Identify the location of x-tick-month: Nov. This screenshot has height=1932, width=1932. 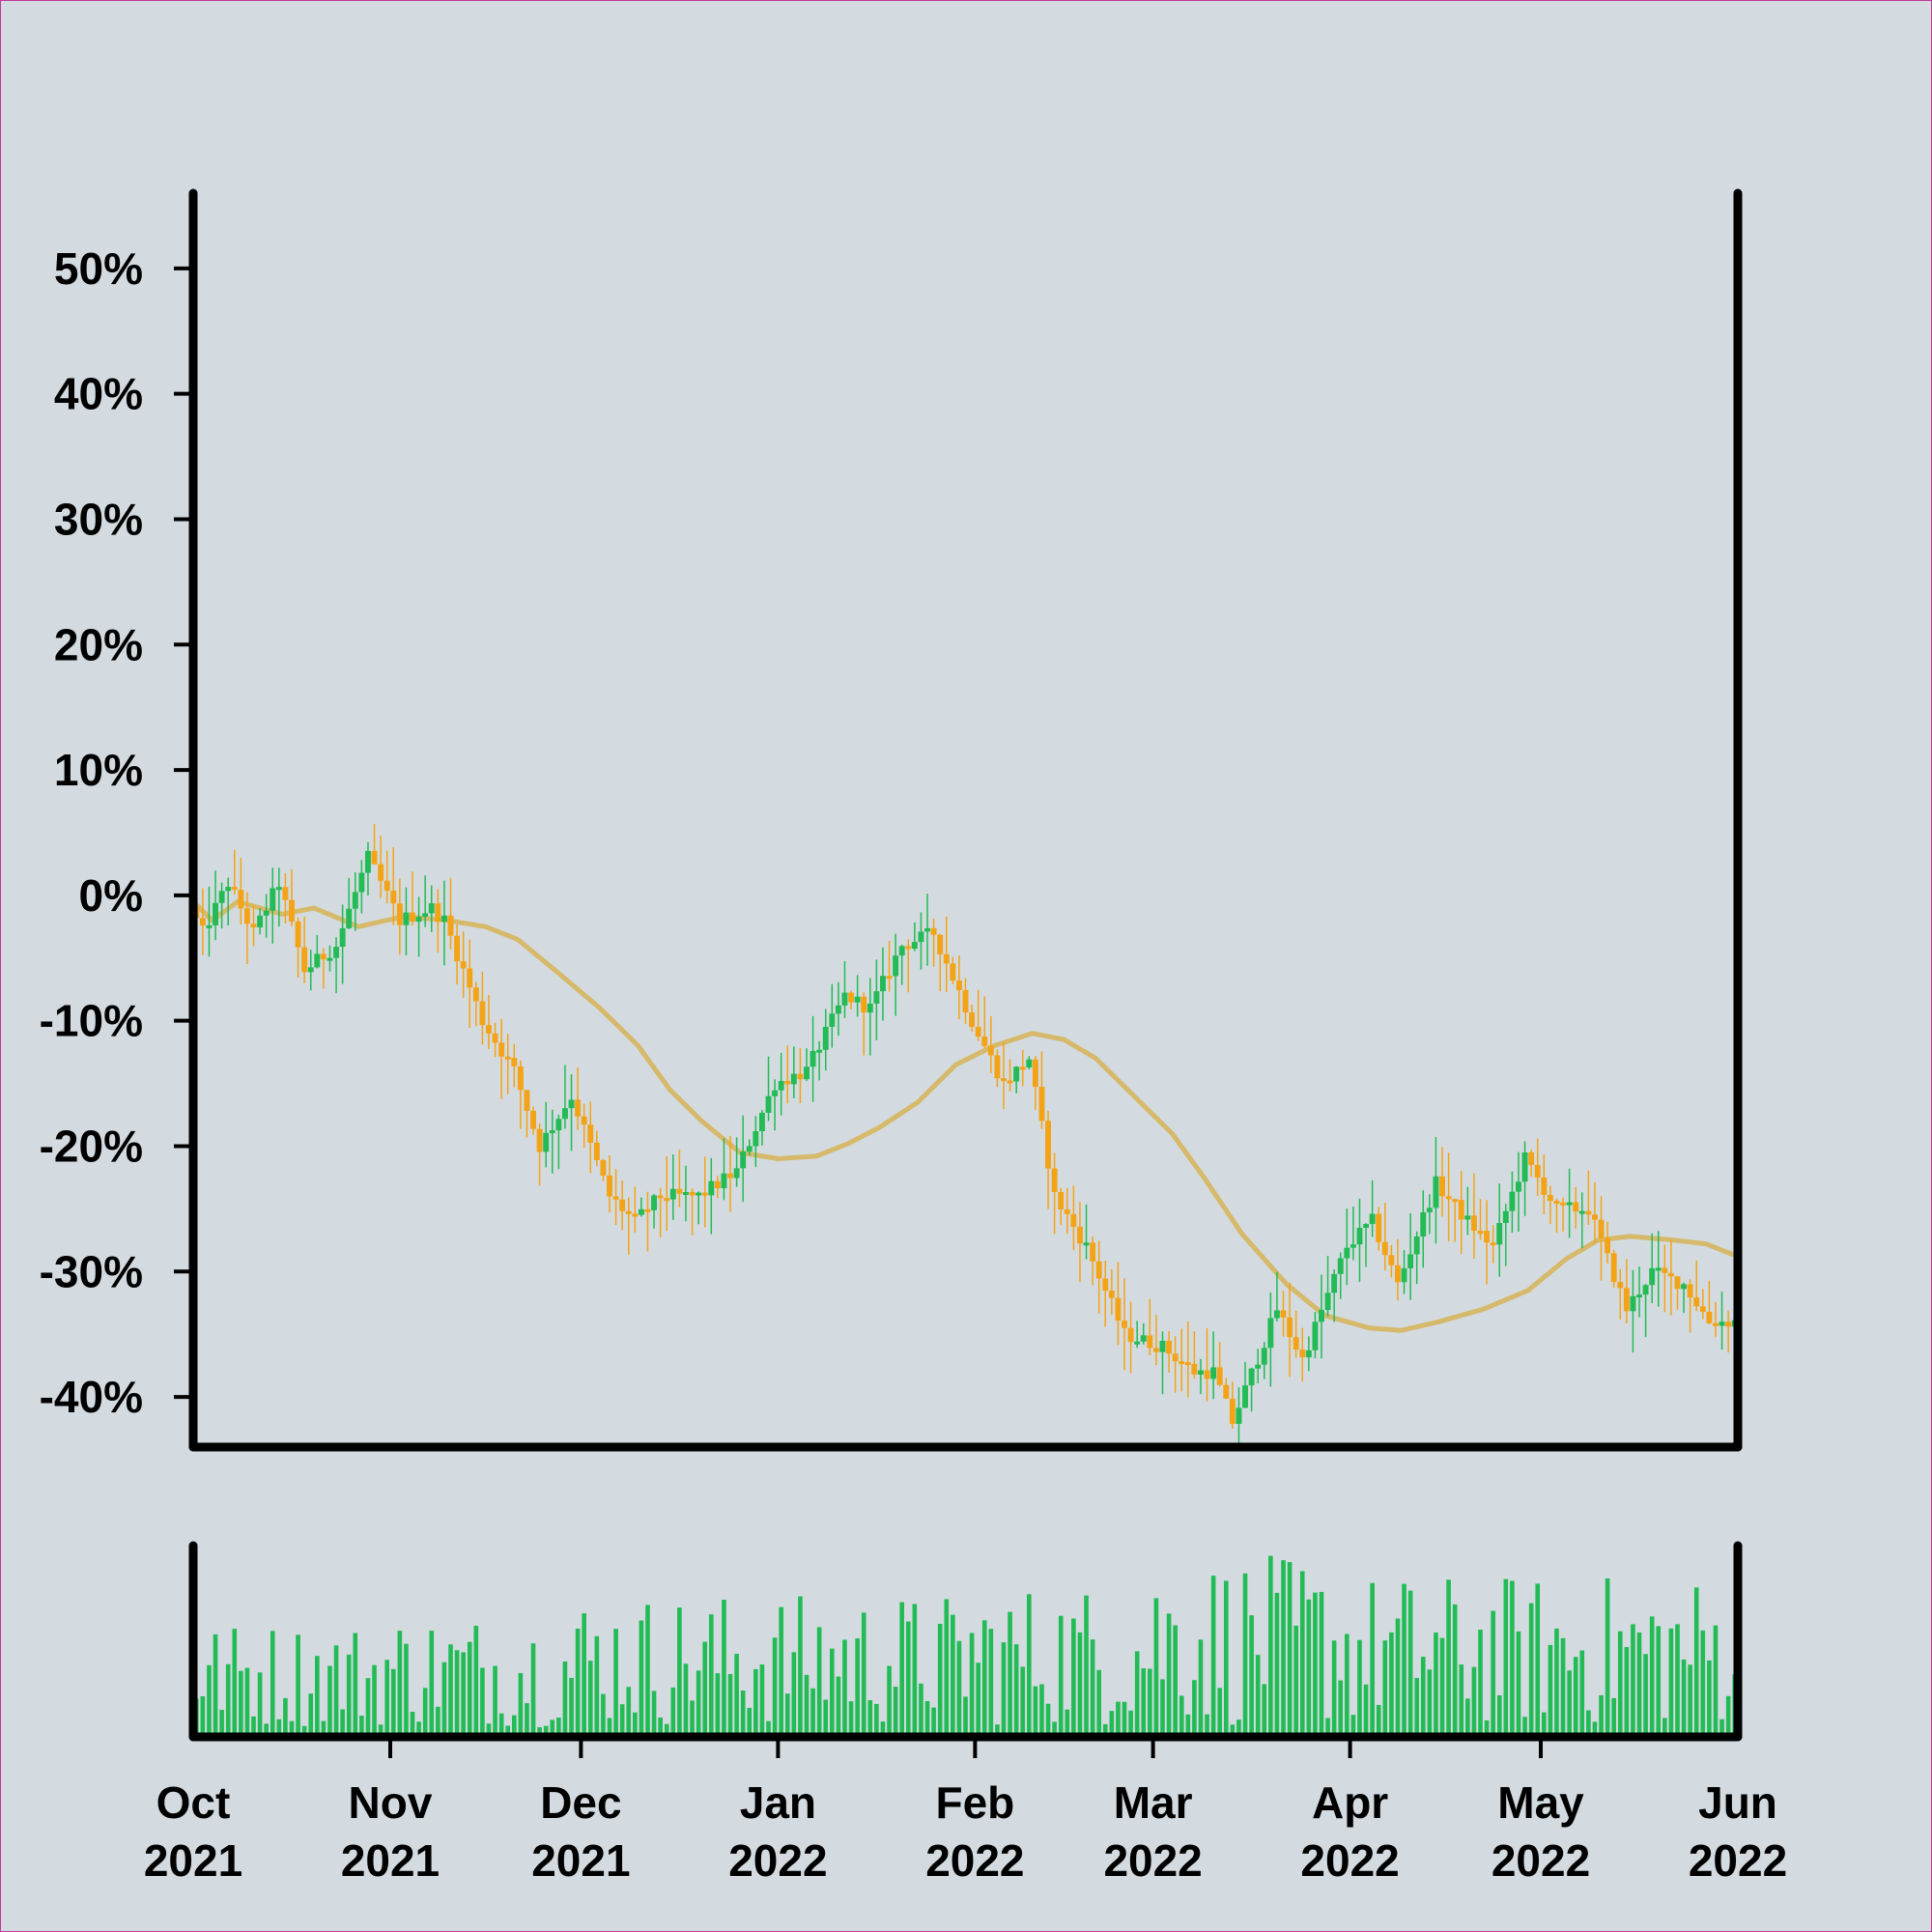
(391, 1802).